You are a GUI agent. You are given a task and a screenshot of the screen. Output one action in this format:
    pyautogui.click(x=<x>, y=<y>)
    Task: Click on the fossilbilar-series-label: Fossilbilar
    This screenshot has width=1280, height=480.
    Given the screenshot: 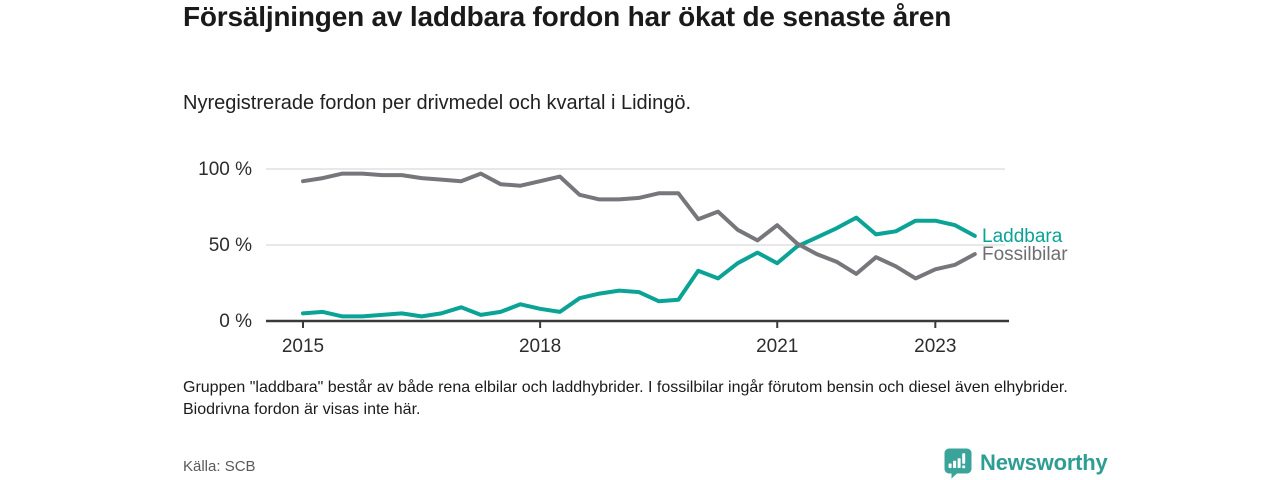 What is the action you would take?
    pyautogui.click(x=1025, y=254)
    